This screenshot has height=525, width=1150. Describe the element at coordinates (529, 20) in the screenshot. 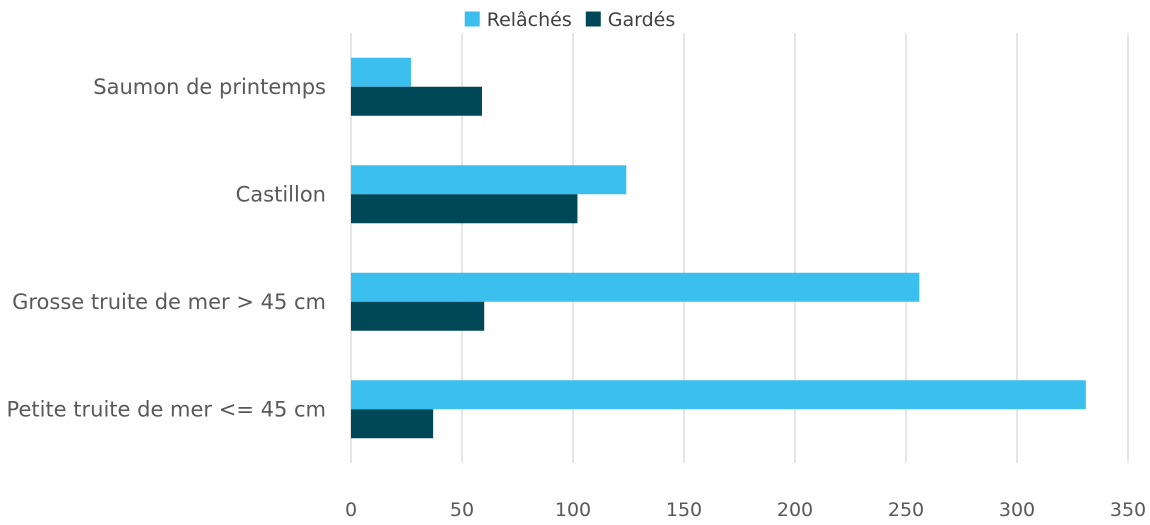

I see `legend-label-rel-ch-s: Relâchés` at that location.